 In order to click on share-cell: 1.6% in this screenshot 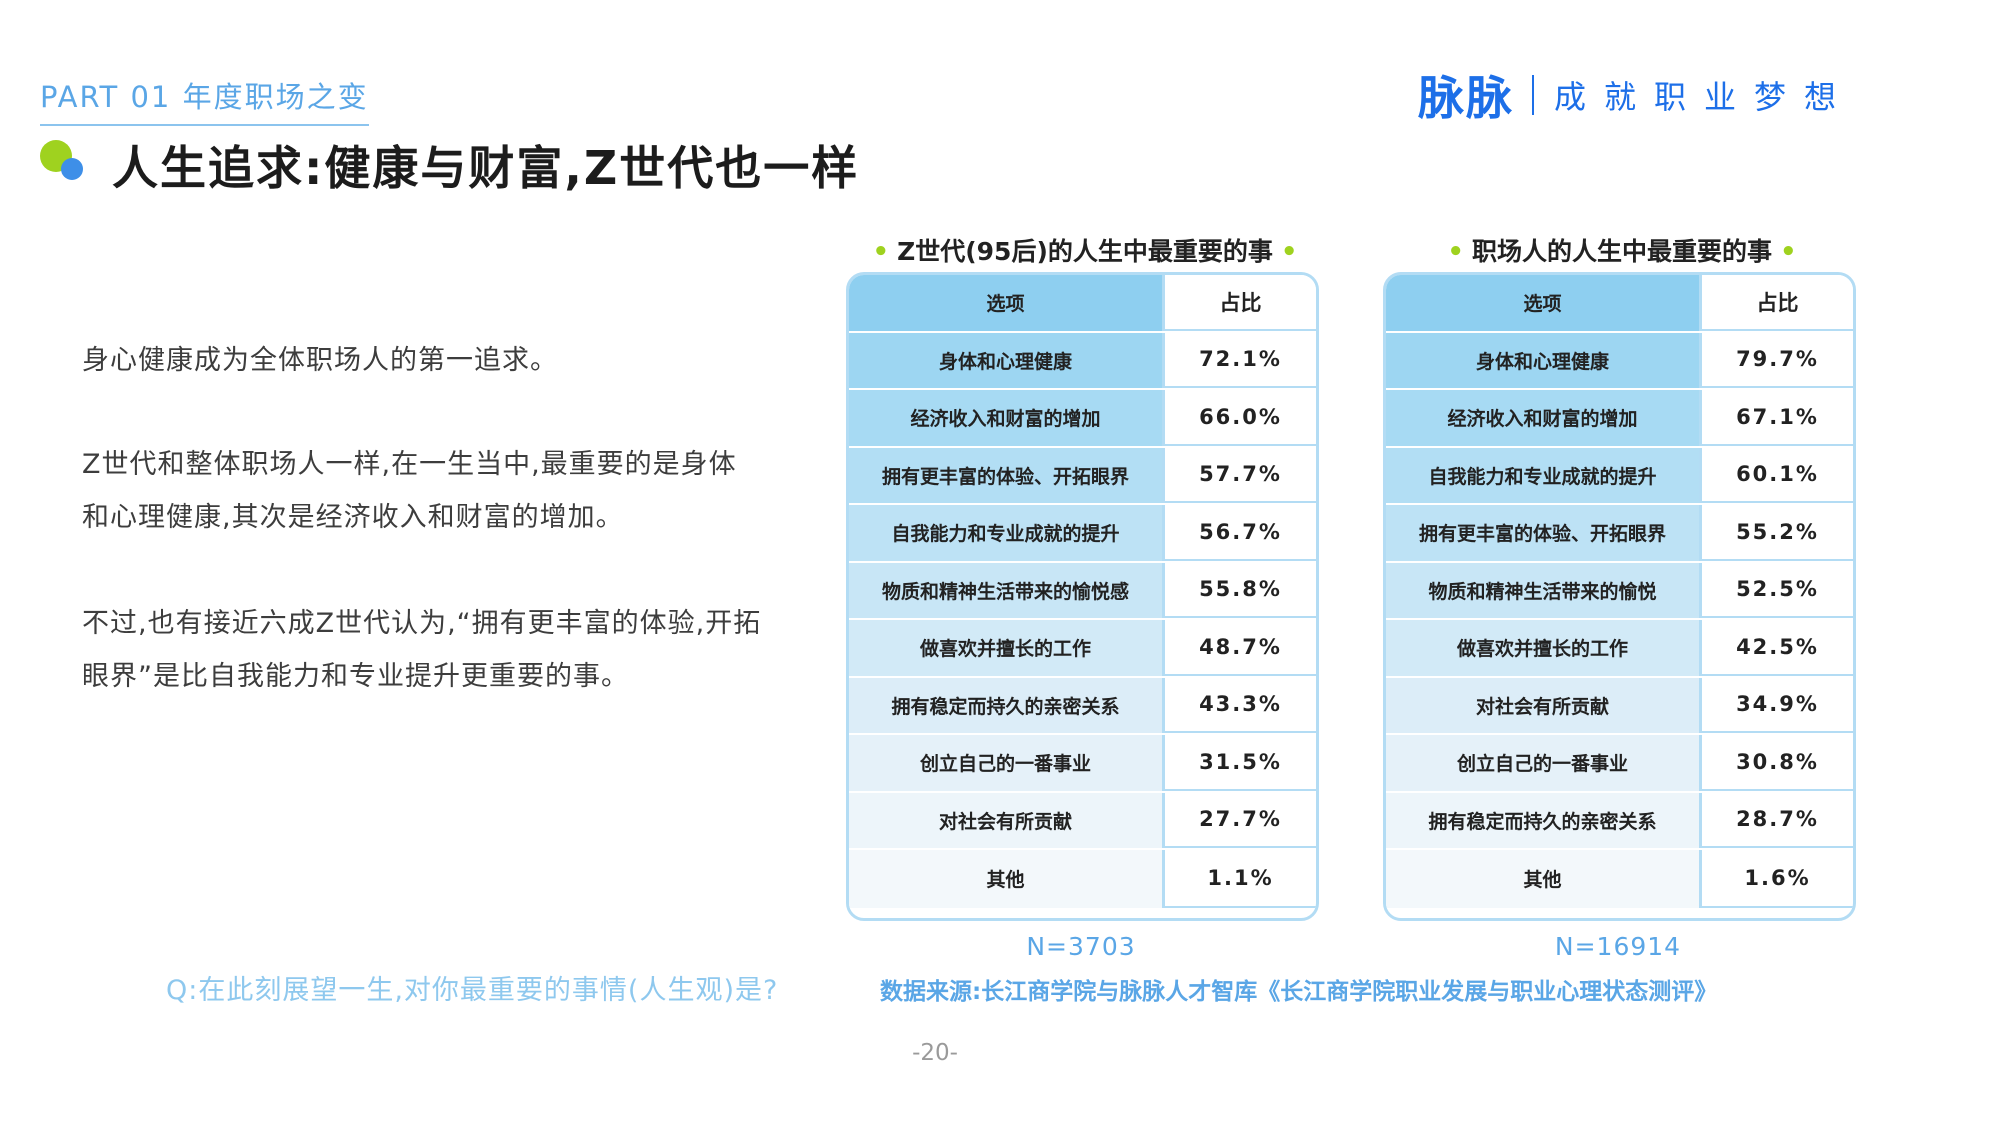, I will do `click(1777, 879)`.